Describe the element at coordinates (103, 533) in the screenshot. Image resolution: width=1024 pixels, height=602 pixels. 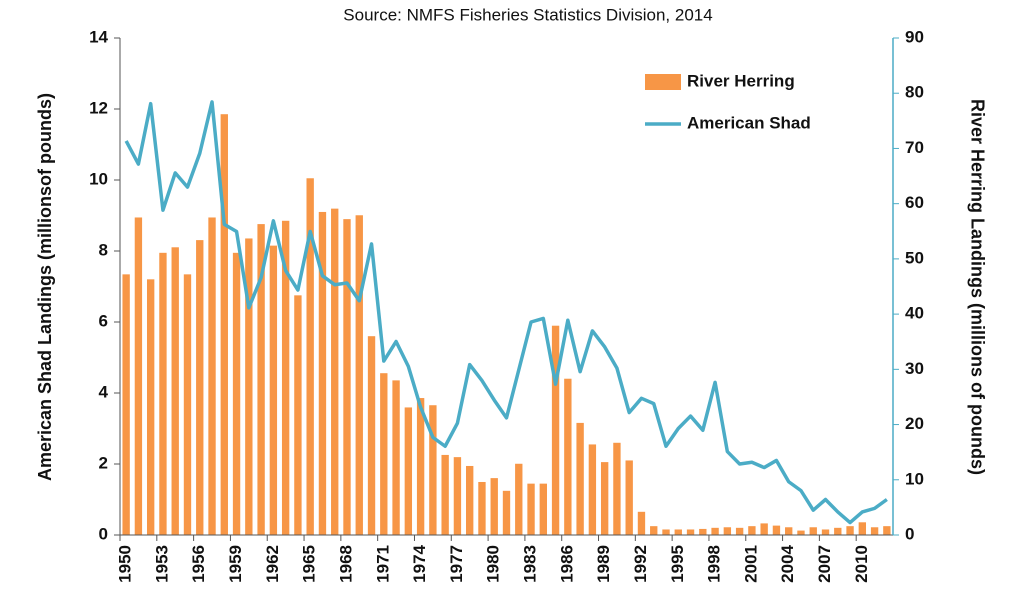
I see `y-tick-label: 0` at that location.